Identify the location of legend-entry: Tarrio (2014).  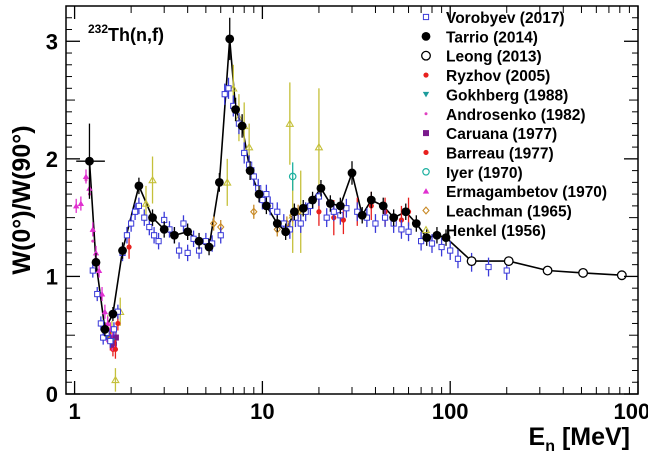
(479, 37).